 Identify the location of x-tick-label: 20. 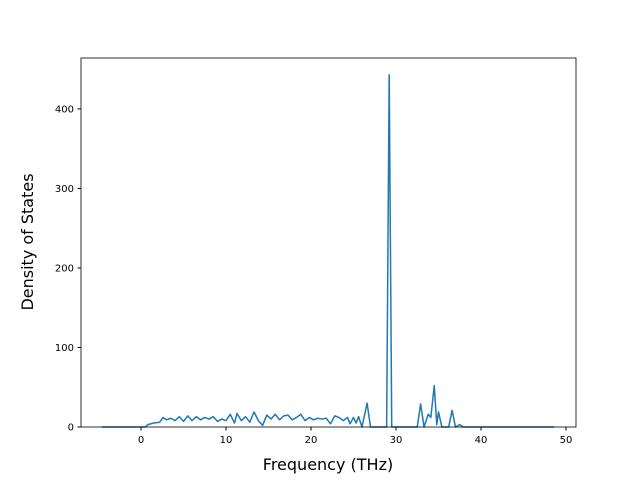
(311, 440).